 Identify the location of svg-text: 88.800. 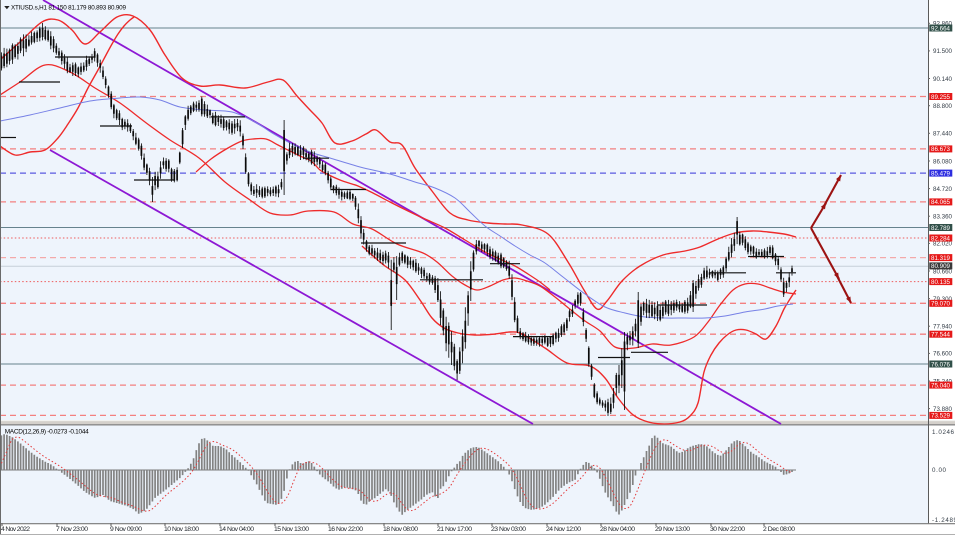
(943, 106).